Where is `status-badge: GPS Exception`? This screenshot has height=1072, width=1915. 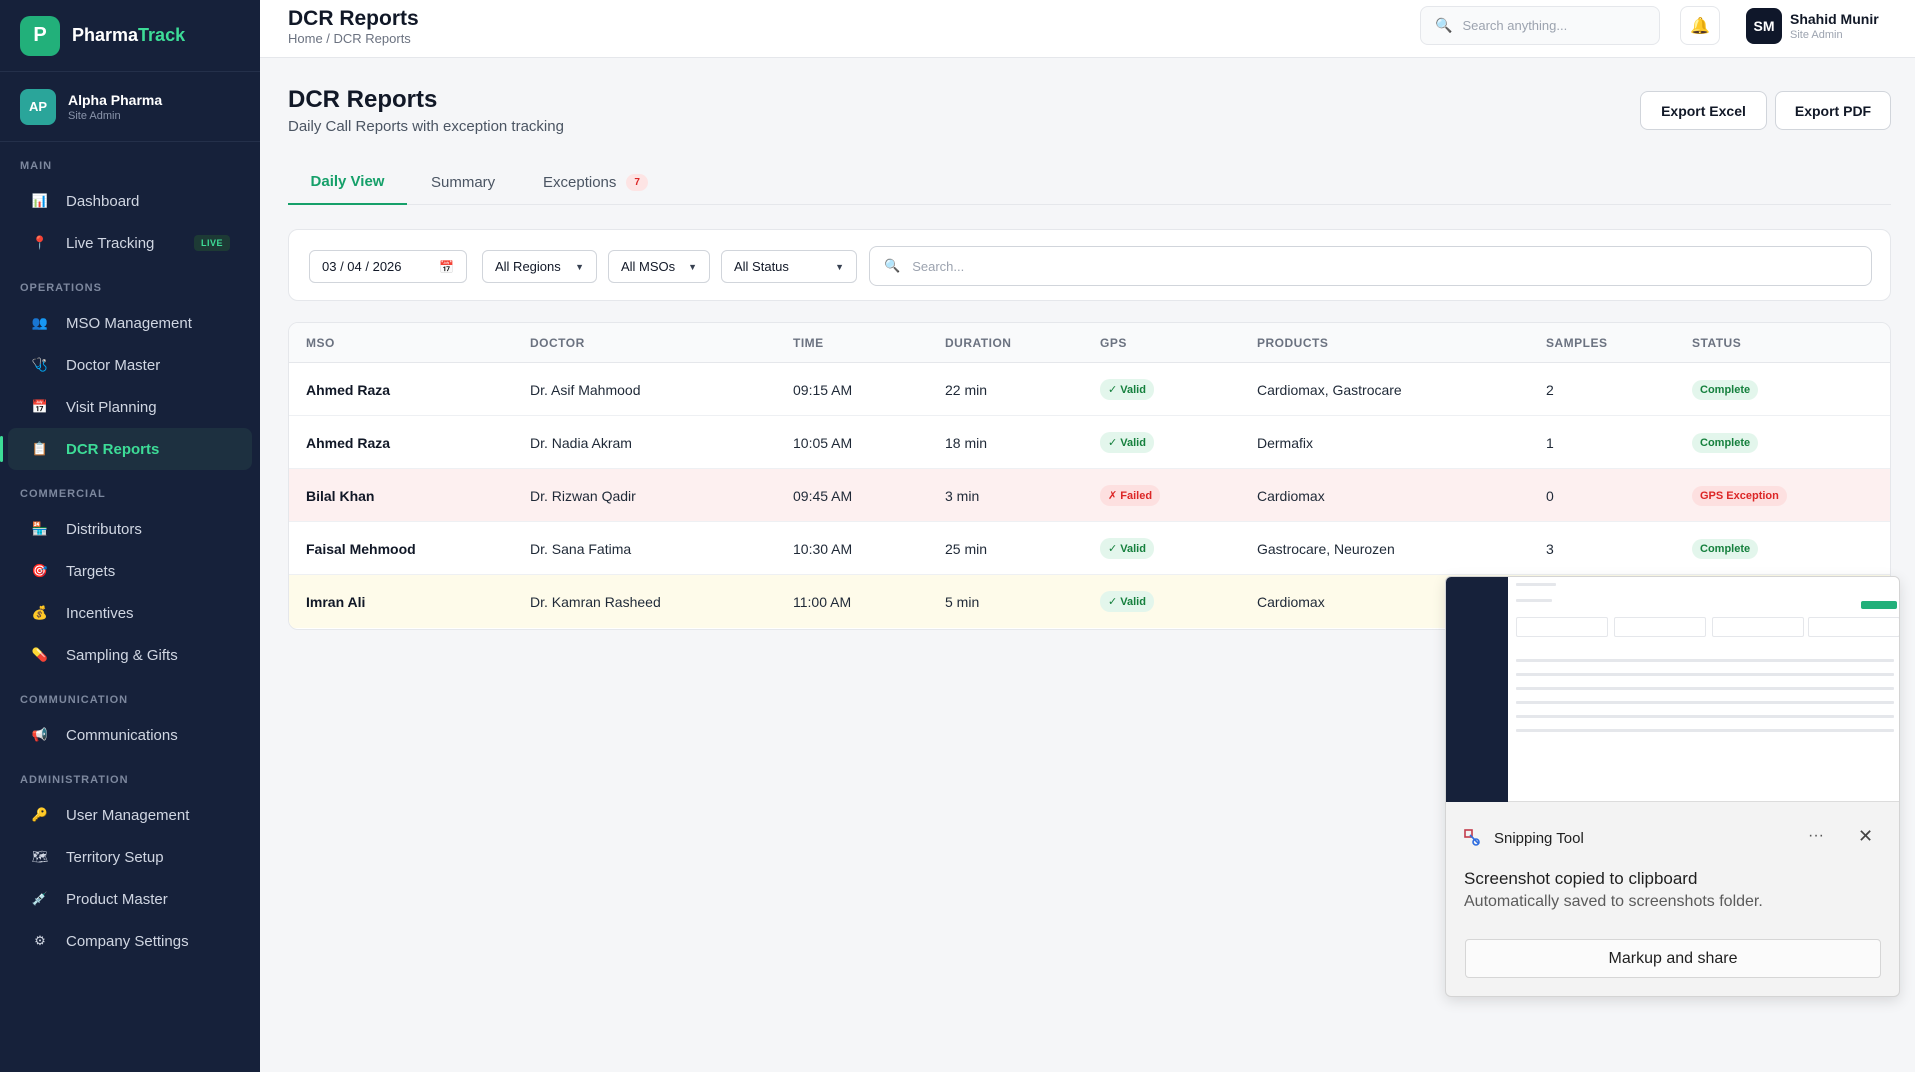 status-badge: GPS Exception is located at coordinates (1739, 495).